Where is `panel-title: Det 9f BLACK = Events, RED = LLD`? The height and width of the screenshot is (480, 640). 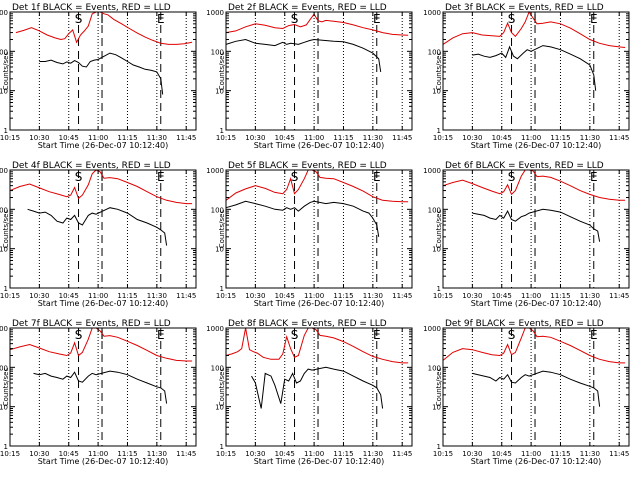
panel-title: Det 9f BLACK = Events, RED = LLD is located at coordinates (524, 324).